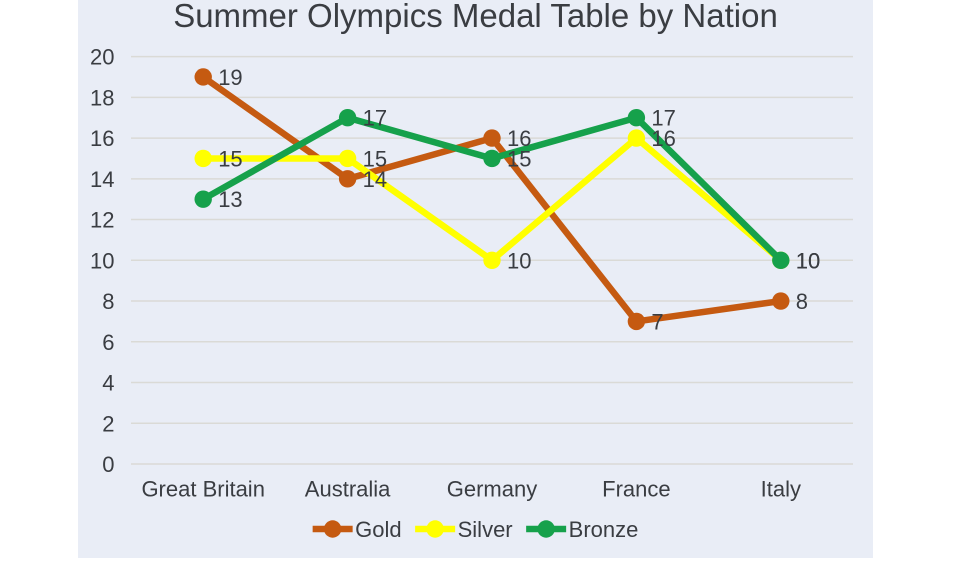  What do you see at coordinates (108, 423) in the screenshot?
I see `y-axis-tick-label: 2` at bounding box center [108, 423].